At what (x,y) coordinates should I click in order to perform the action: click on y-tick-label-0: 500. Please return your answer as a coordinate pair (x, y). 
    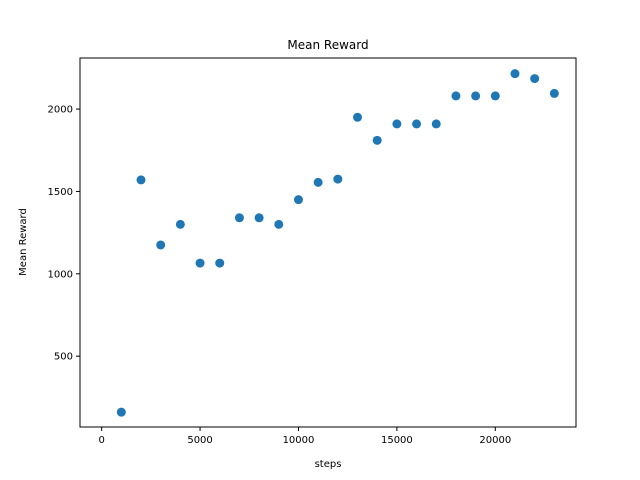
    Looking at the image, I should click on (63, 357).